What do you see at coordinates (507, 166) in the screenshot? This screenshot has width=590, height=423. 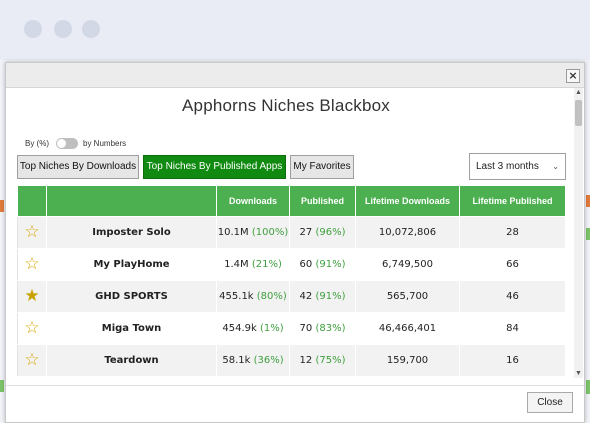 I see `period-select-value: Last 3 months` at bounding box center [507, 166].